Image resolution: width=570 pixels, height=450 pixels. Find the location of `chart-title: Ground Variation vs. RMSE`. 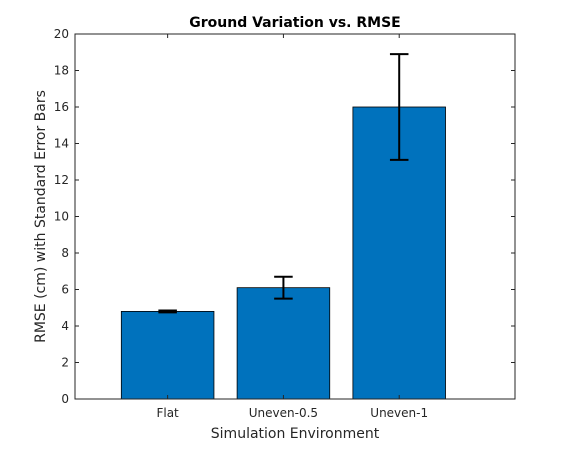

chart-title: Ground Variation vs. RMSE is located at coordinates (294, 23).